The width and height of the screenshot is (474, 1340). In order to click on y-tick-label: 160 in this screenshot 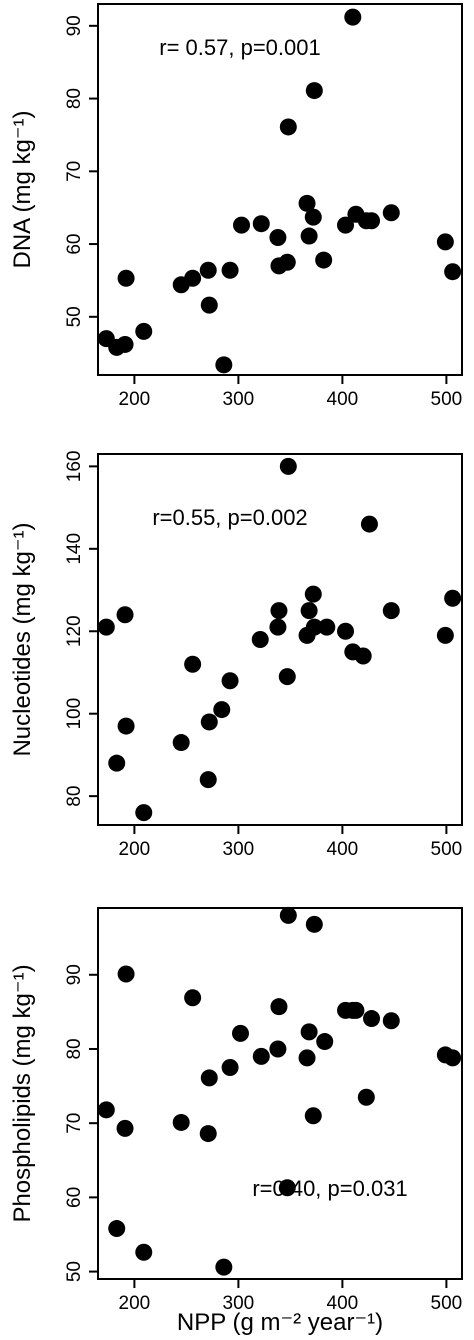, I will do `click(74, 467)`.